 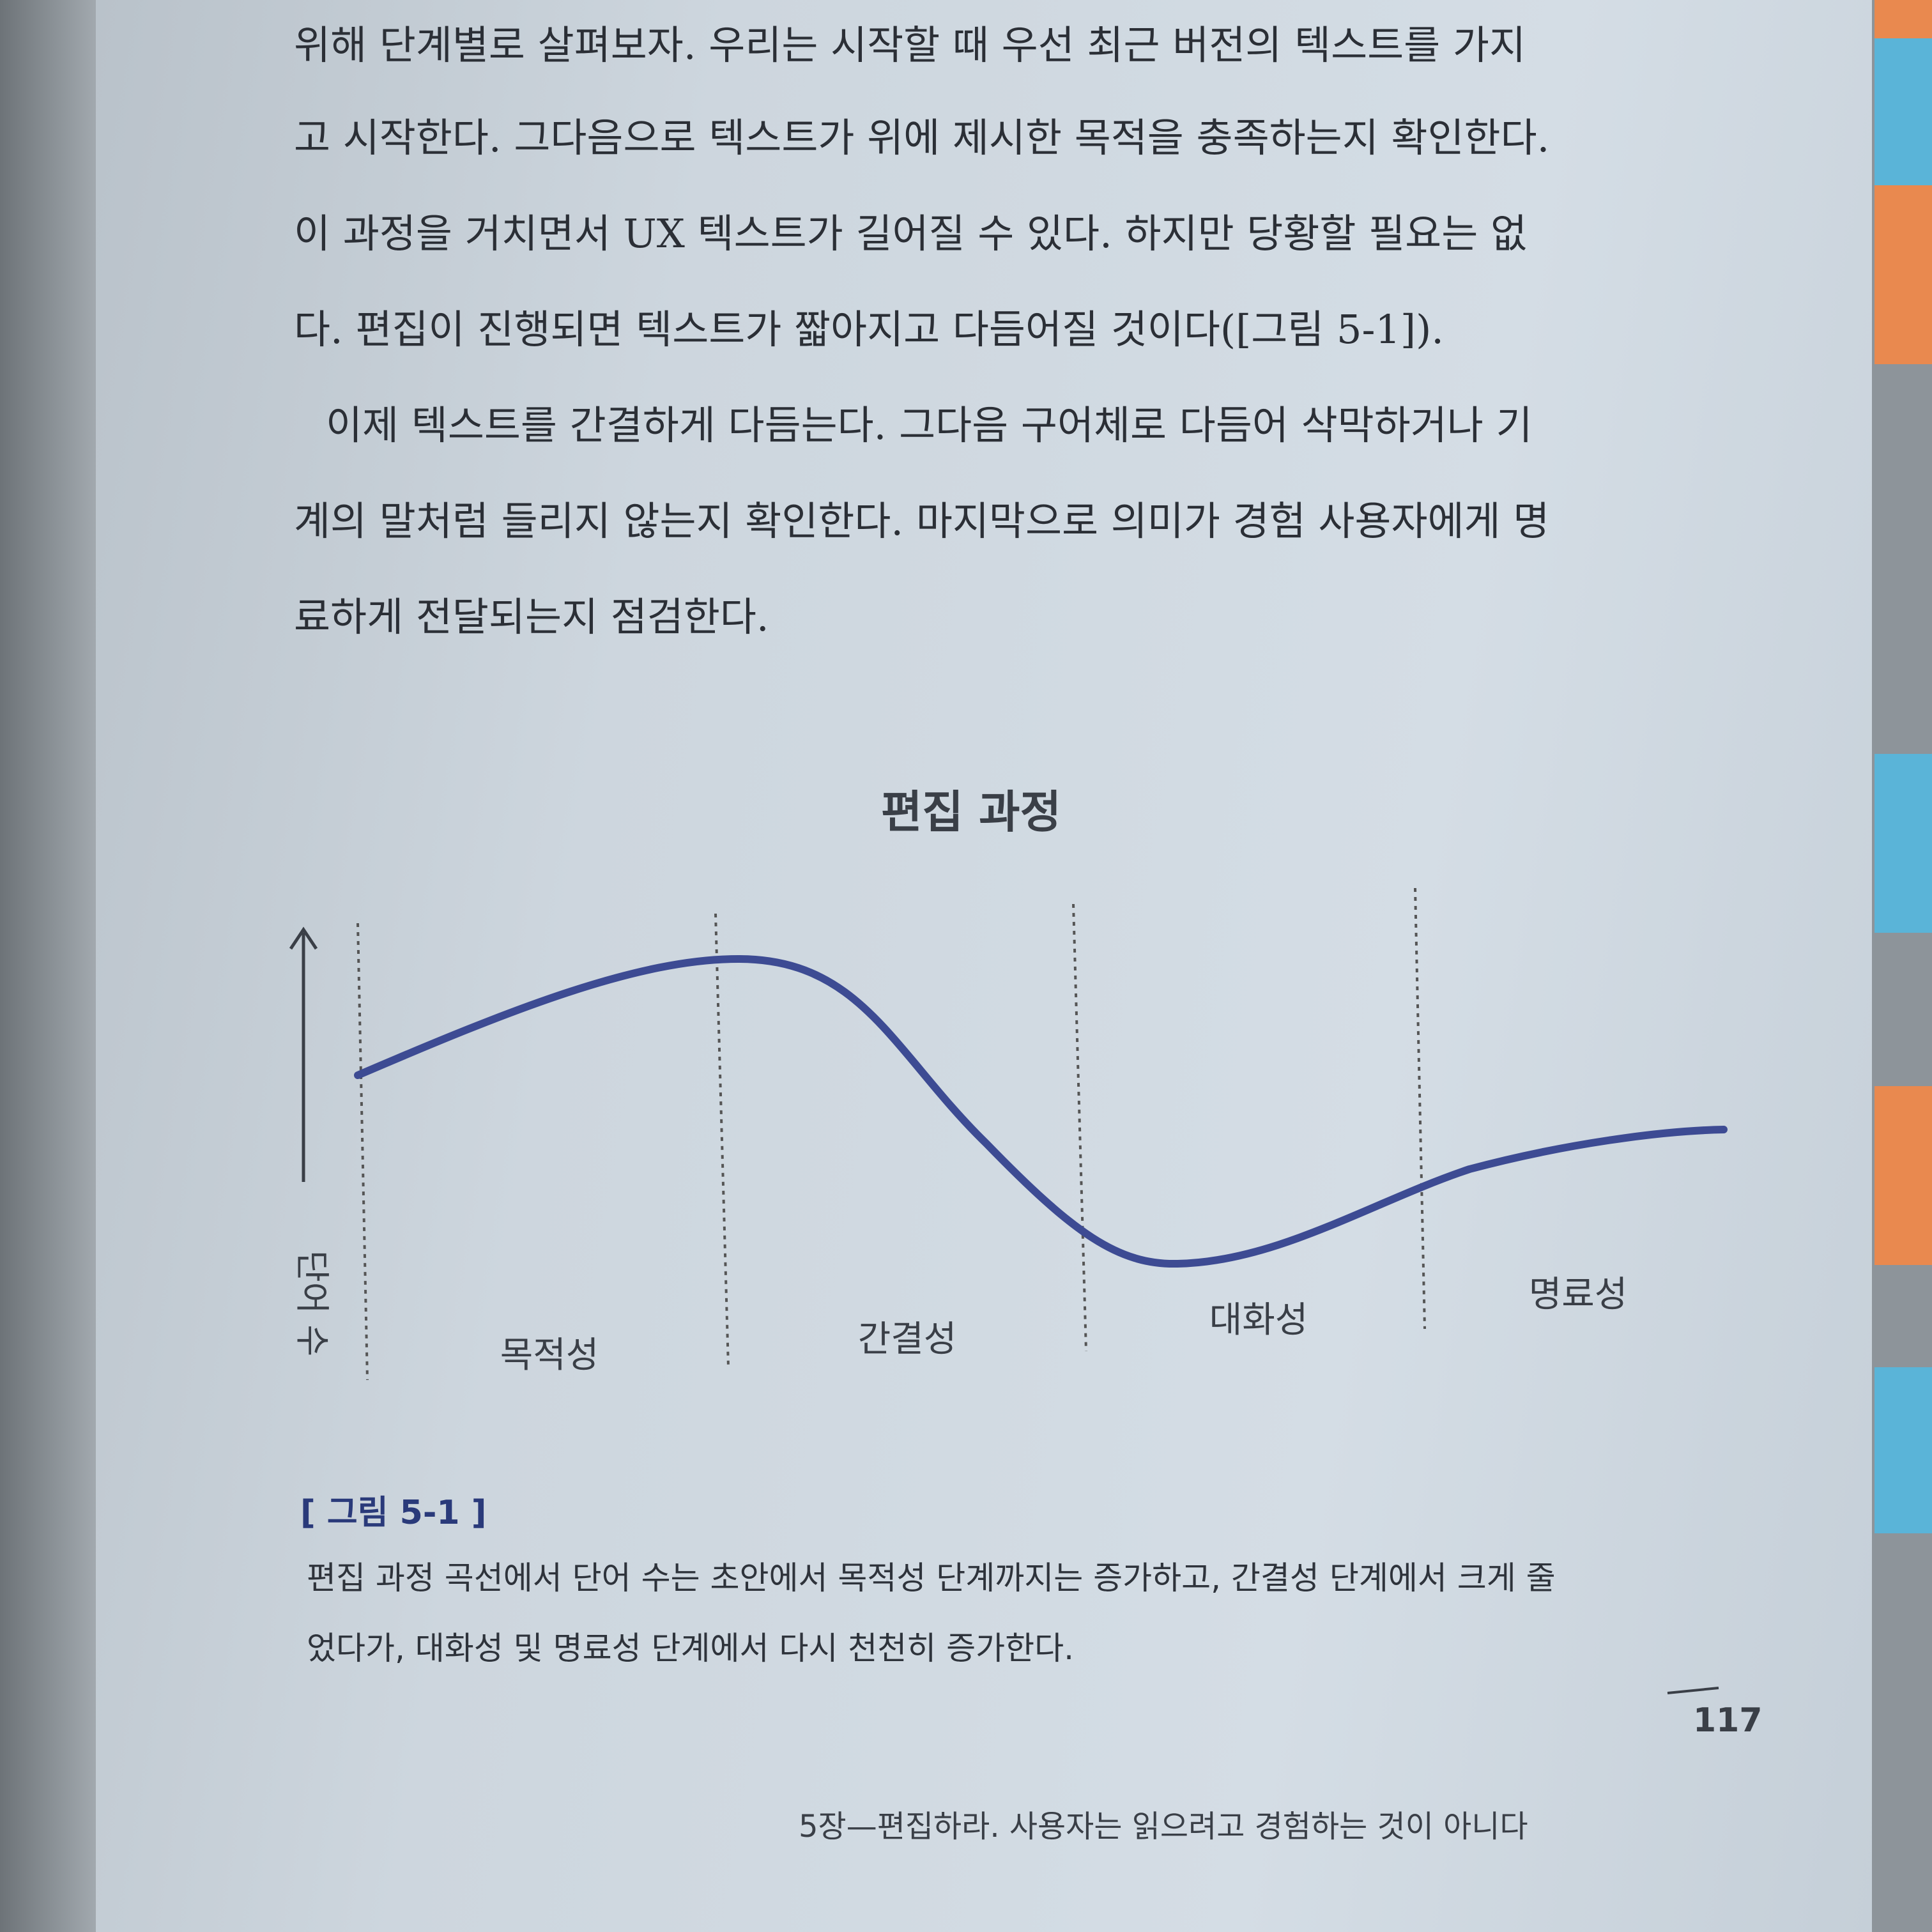 I want to click on y-axis-label: 단어 수, so click(x=312, y=1303).